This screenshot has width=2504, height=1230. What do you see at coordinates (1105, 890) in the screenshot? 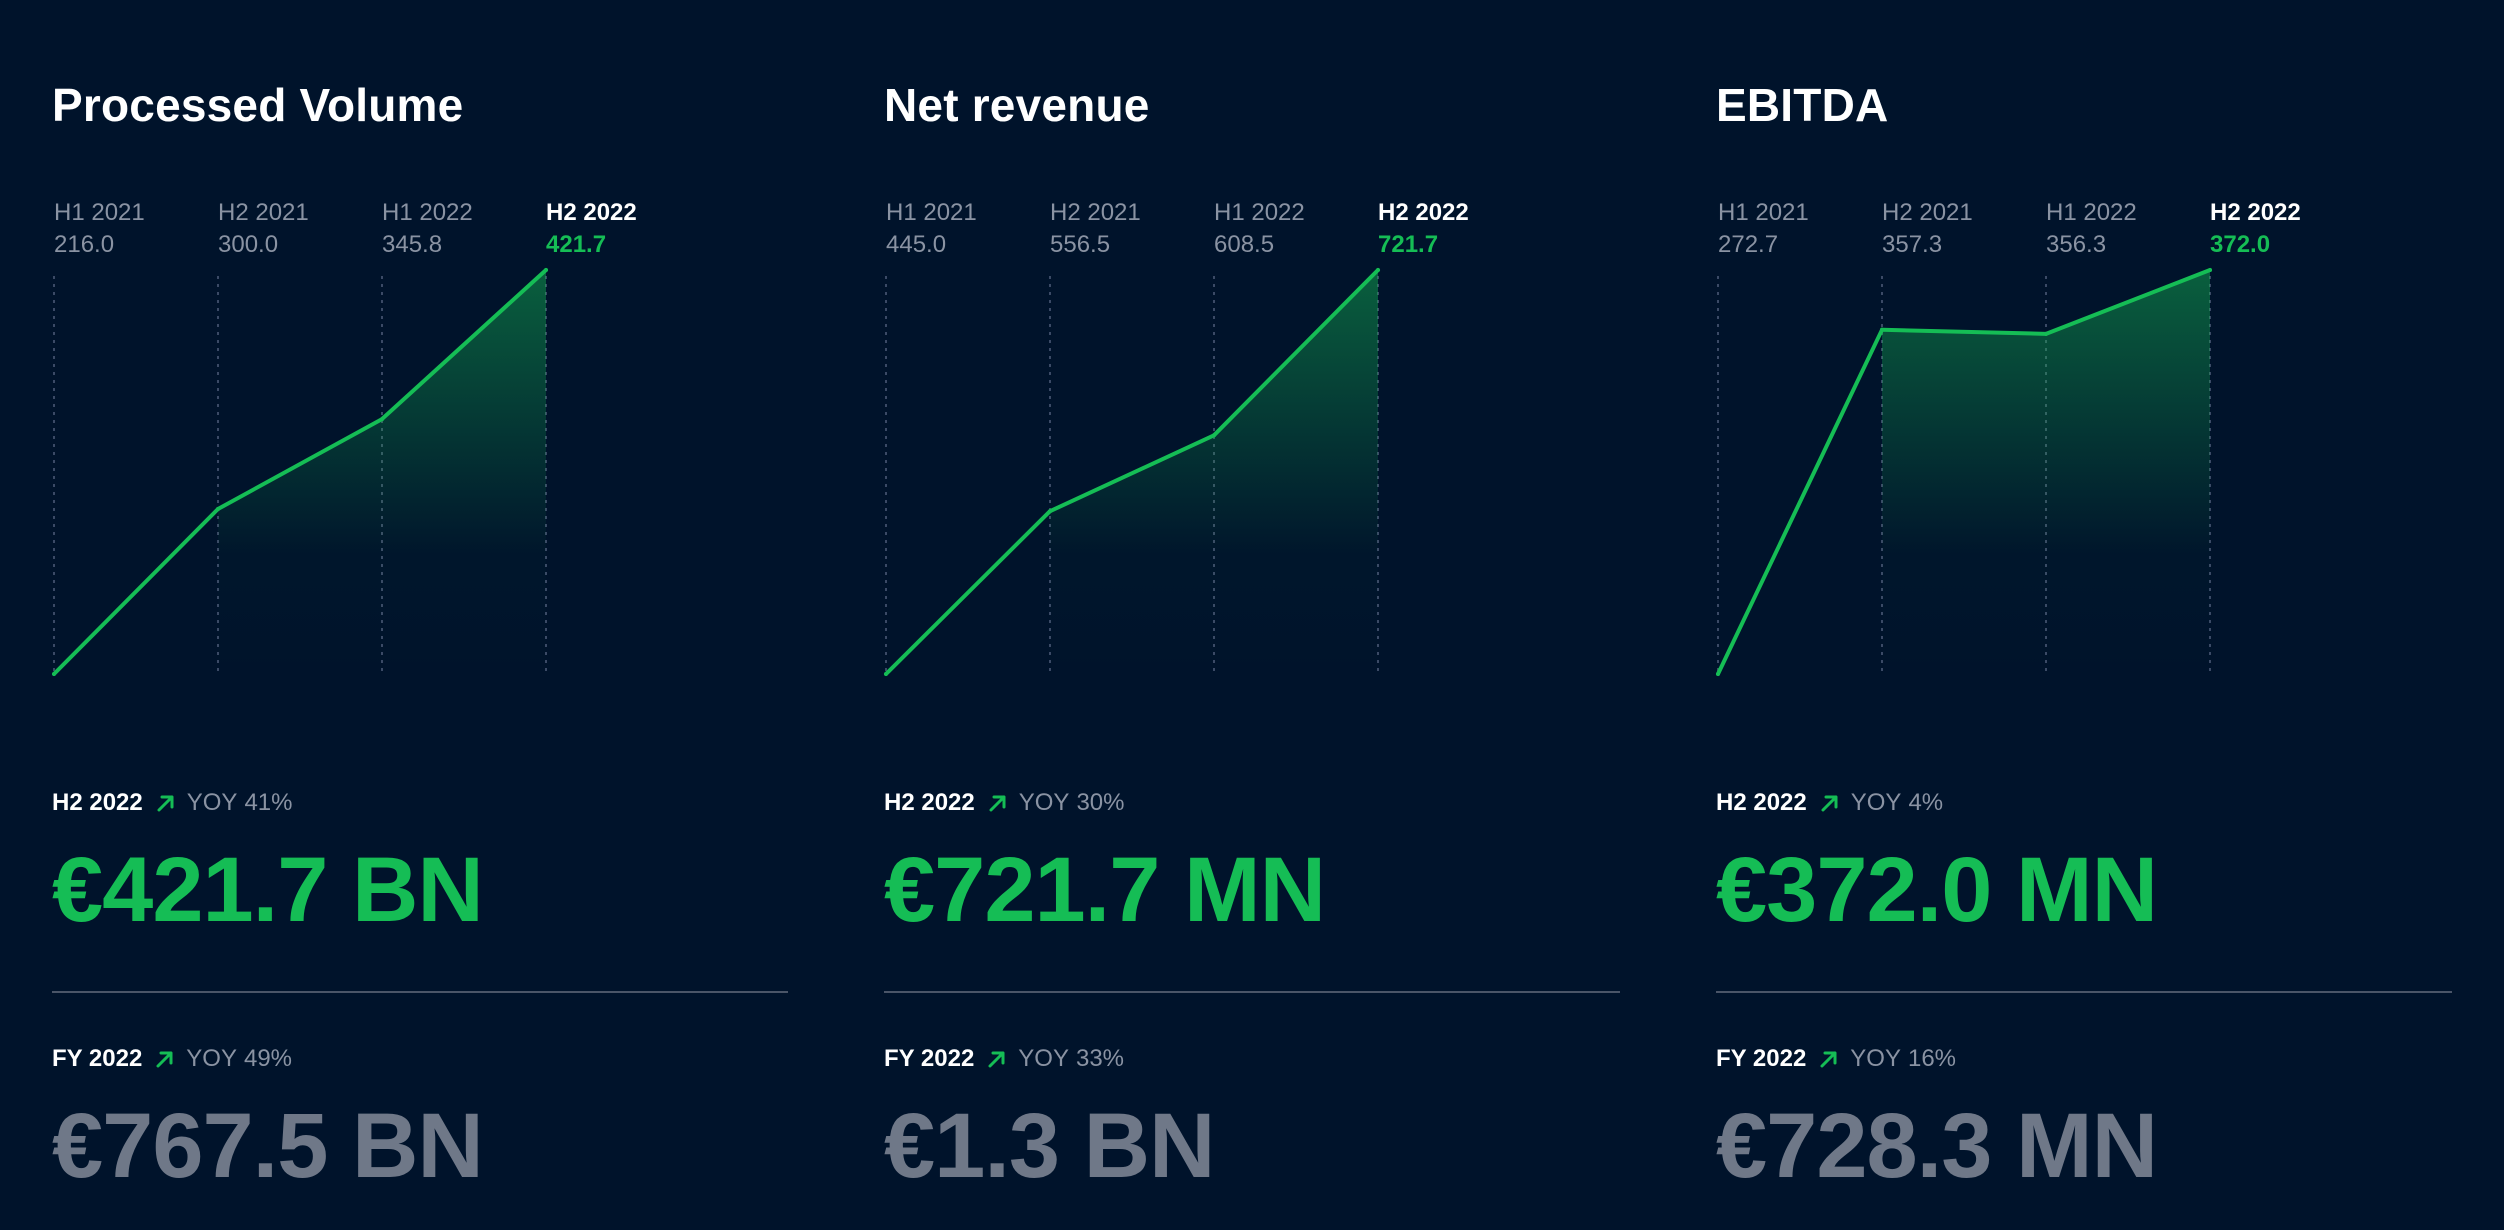
I see `h2-value: €721.7 MN` at bounding box center [1105, 890].